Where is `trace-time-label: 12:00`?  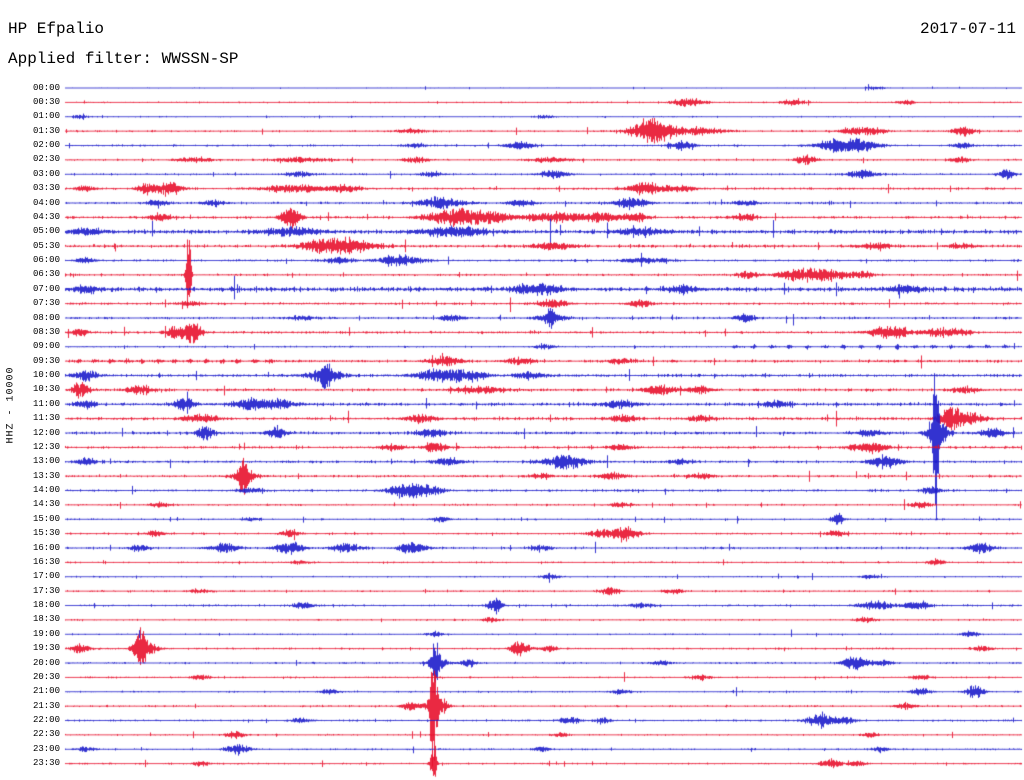
trace-time-label: 12:00 is located at coordinates (46, 432).